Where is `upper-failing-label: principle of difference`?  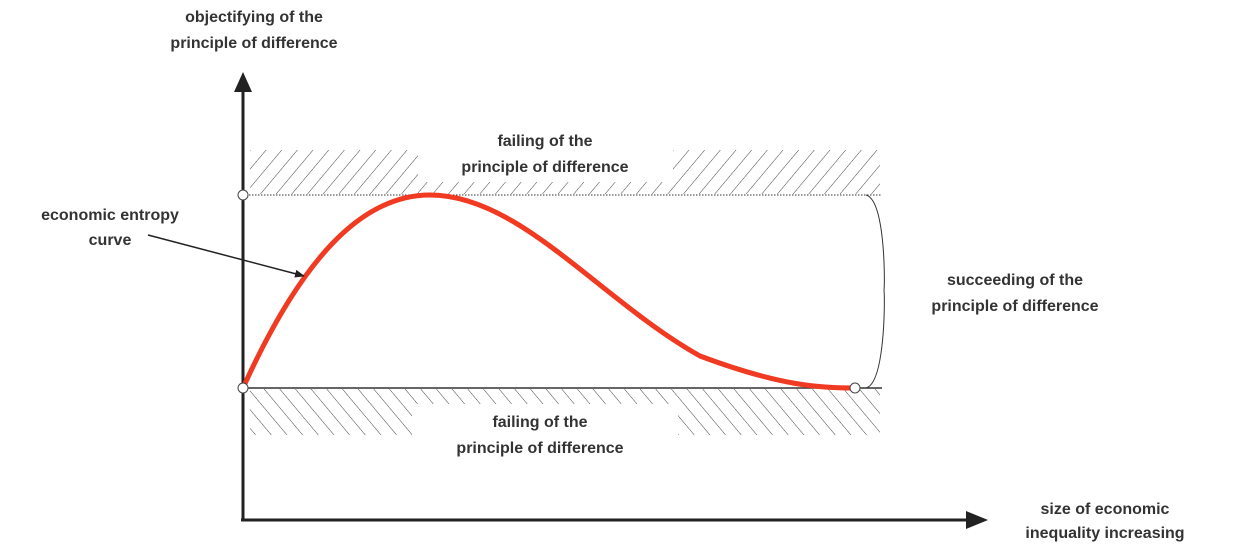 upper-failing-label: principle of difference is located at coordinates (544, 167).